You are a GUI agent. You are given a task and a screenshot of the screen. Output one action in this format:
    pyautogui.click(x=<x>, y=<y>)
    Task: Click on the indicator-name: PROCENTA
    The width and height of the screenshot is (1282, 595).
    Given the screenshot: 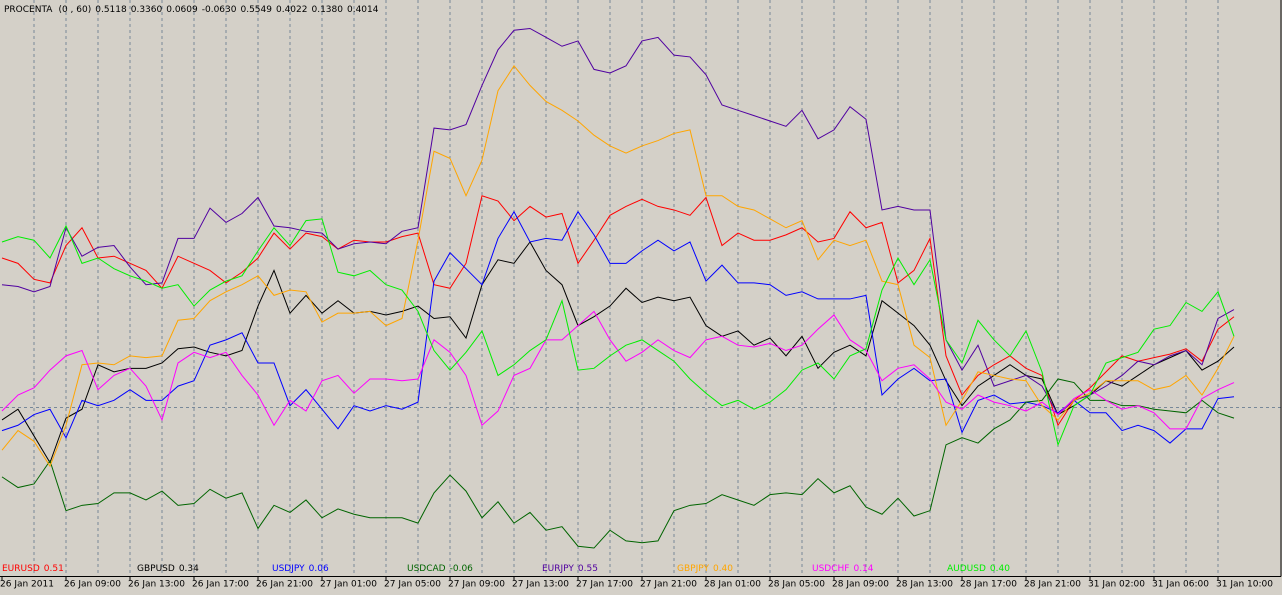 What is the action you would take?
    pyautogui.click(x=28, y=10)
    